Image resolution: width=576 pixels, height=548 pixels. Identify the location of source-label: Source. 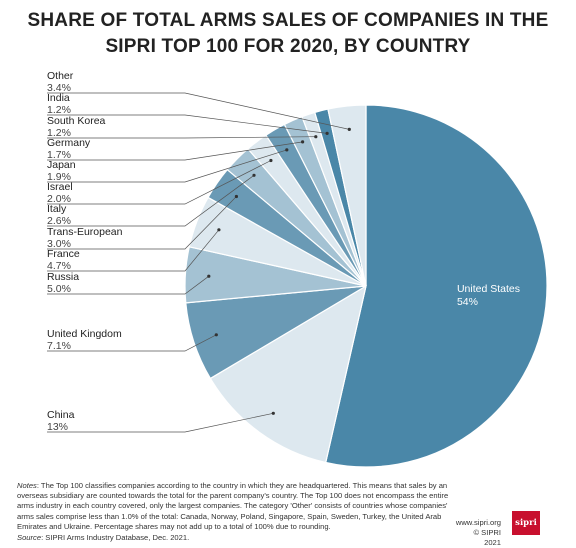
(29, 538).